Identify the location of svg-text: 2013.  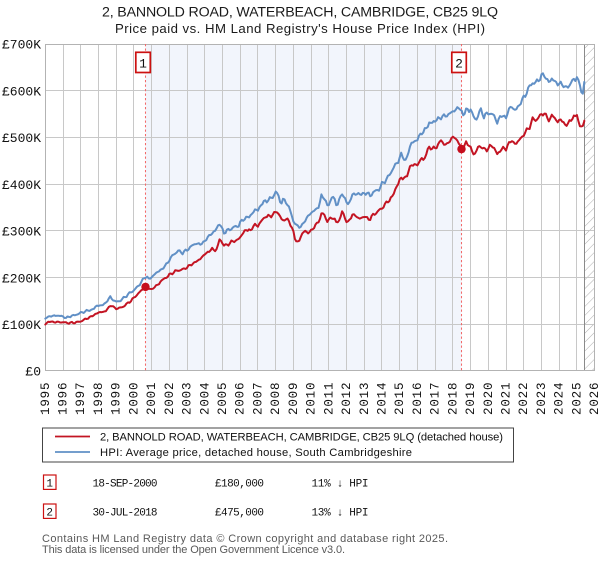
(365, 399).